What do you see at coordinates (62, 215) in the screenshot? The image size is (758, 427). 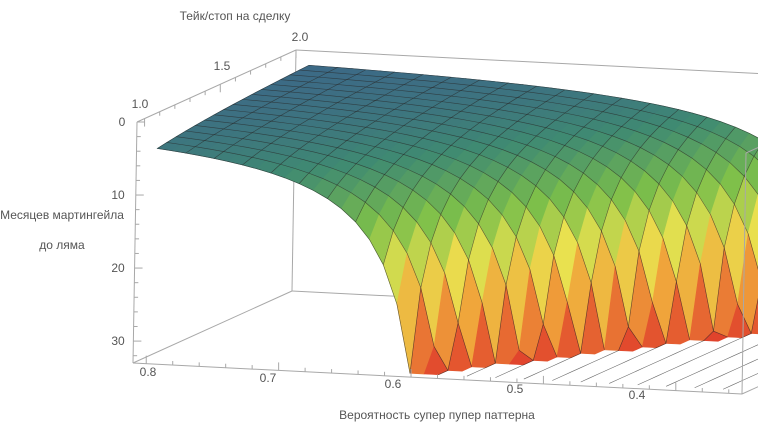 I see `z-axis-label-line1: Месяцев мартингейла` at bounding box center [62, 215].